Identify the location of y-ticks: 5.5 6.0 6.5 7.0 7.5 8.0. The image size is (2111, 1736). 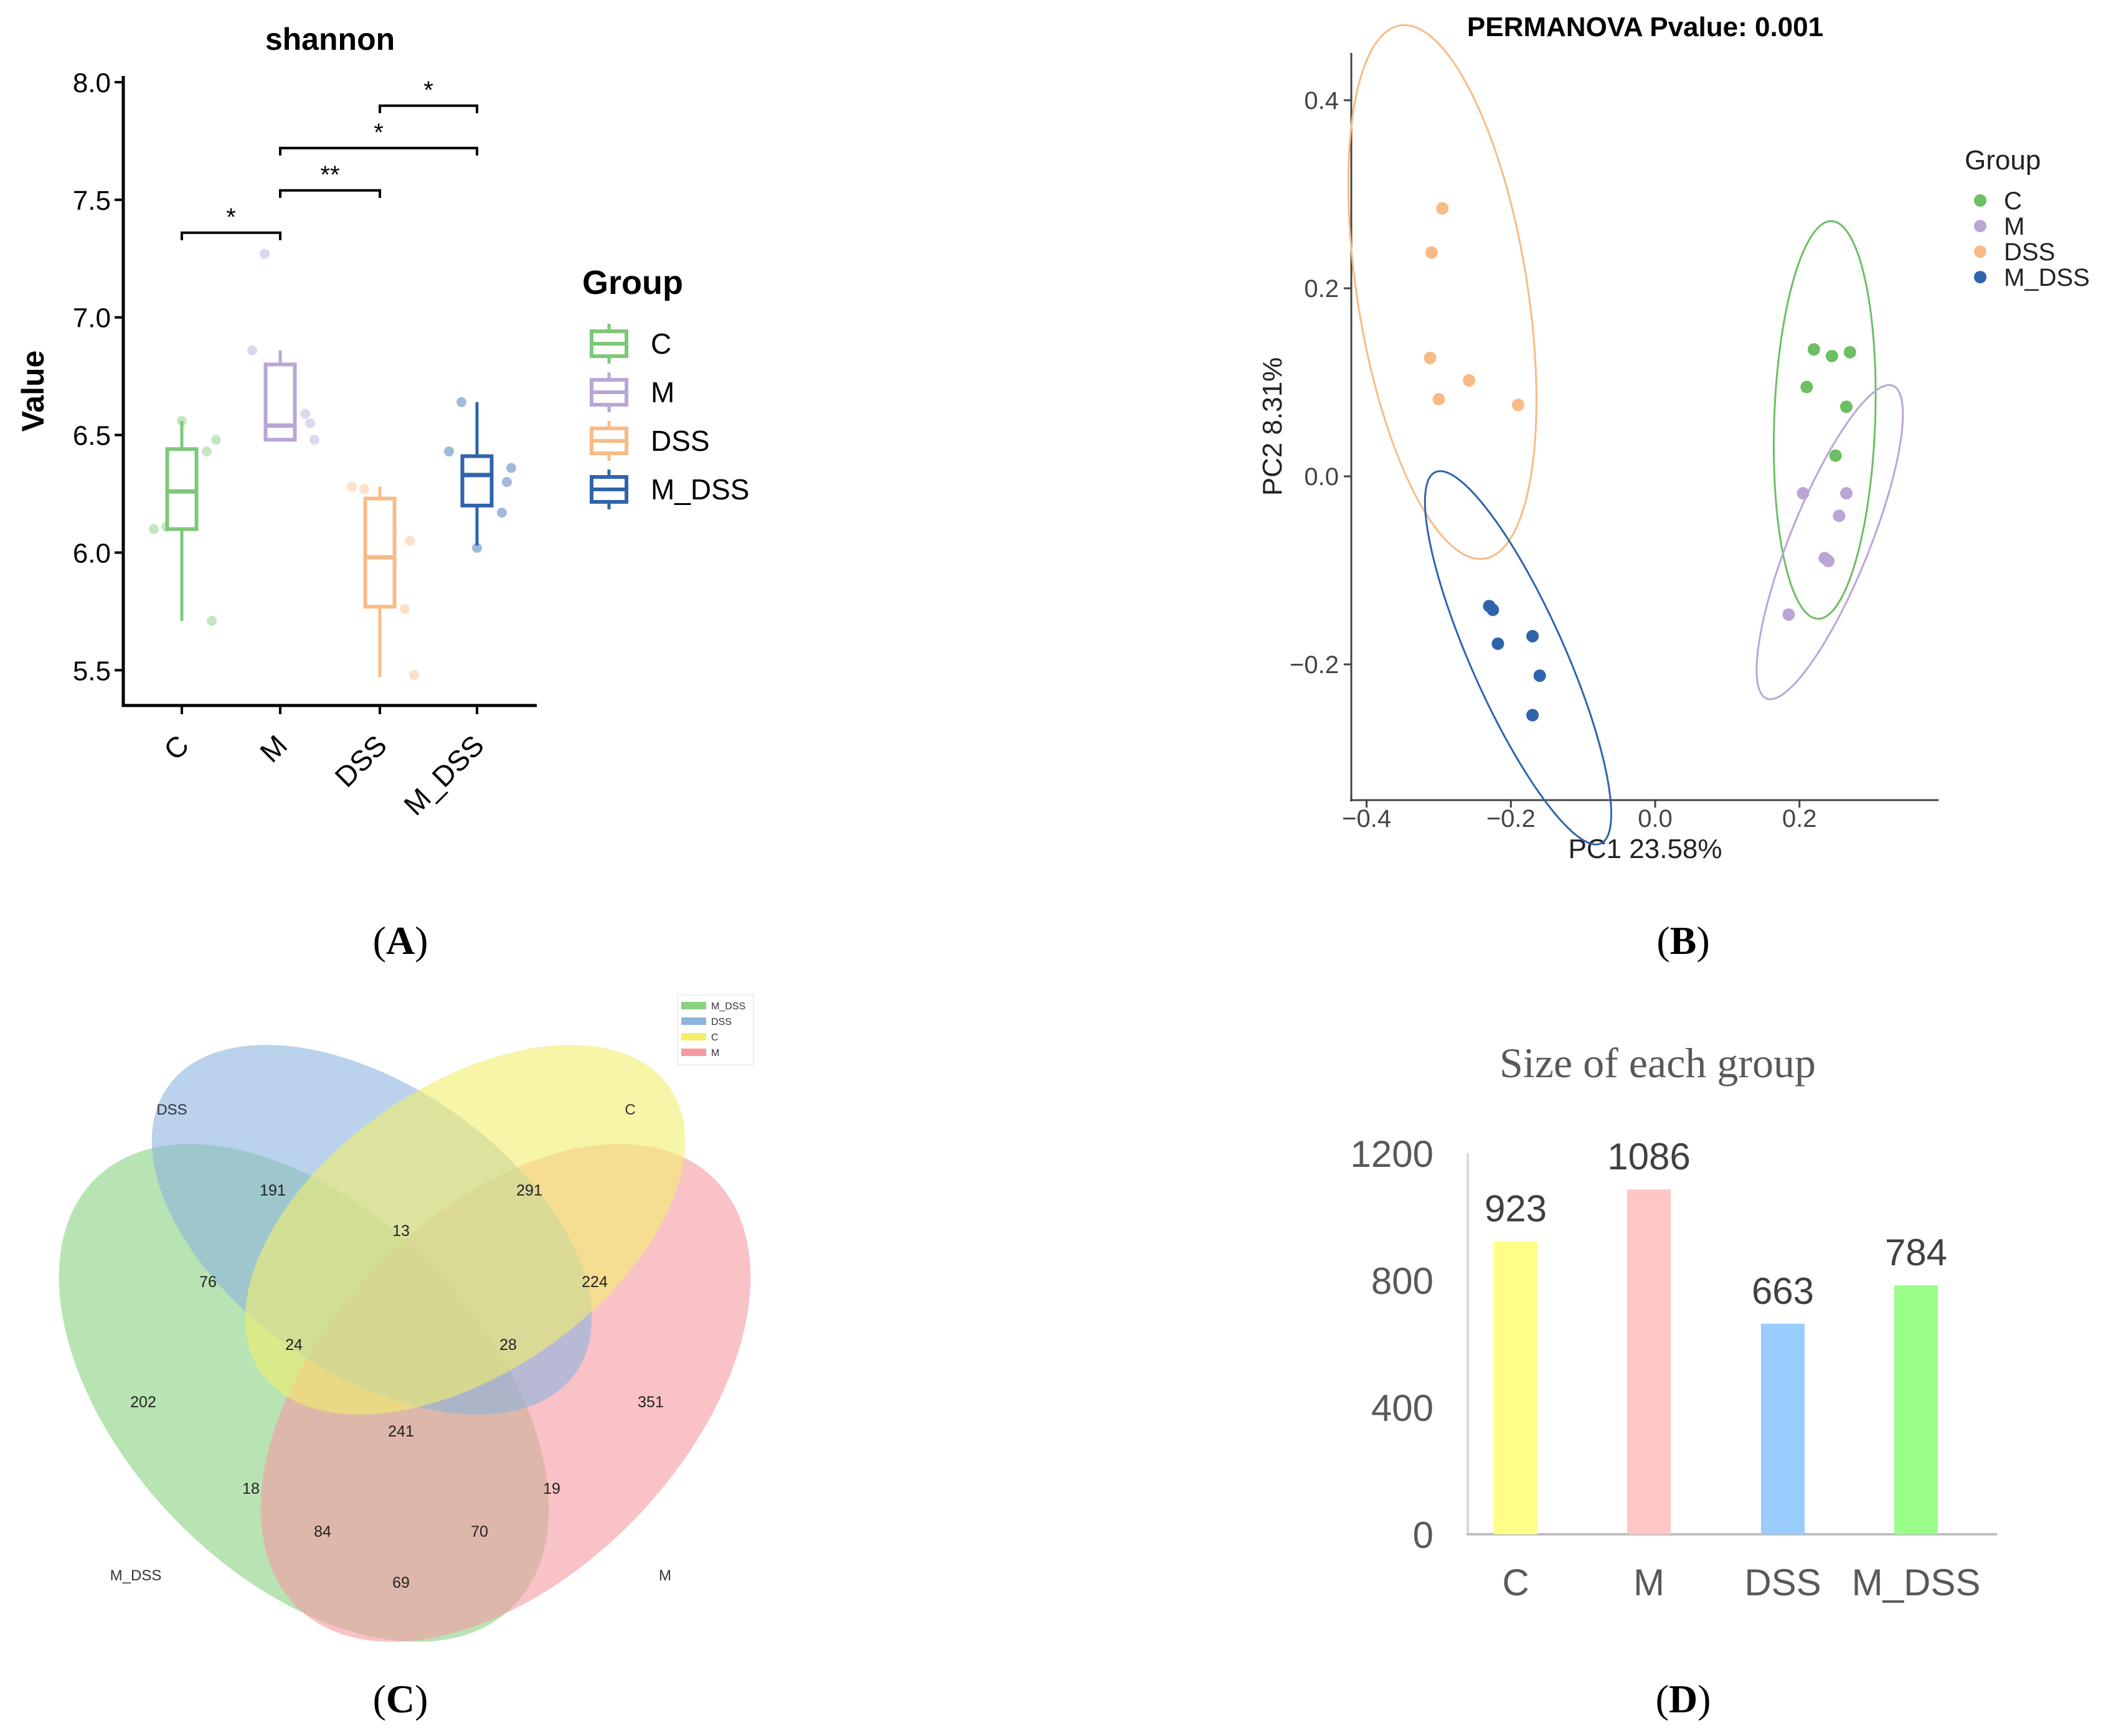
(98, 377).